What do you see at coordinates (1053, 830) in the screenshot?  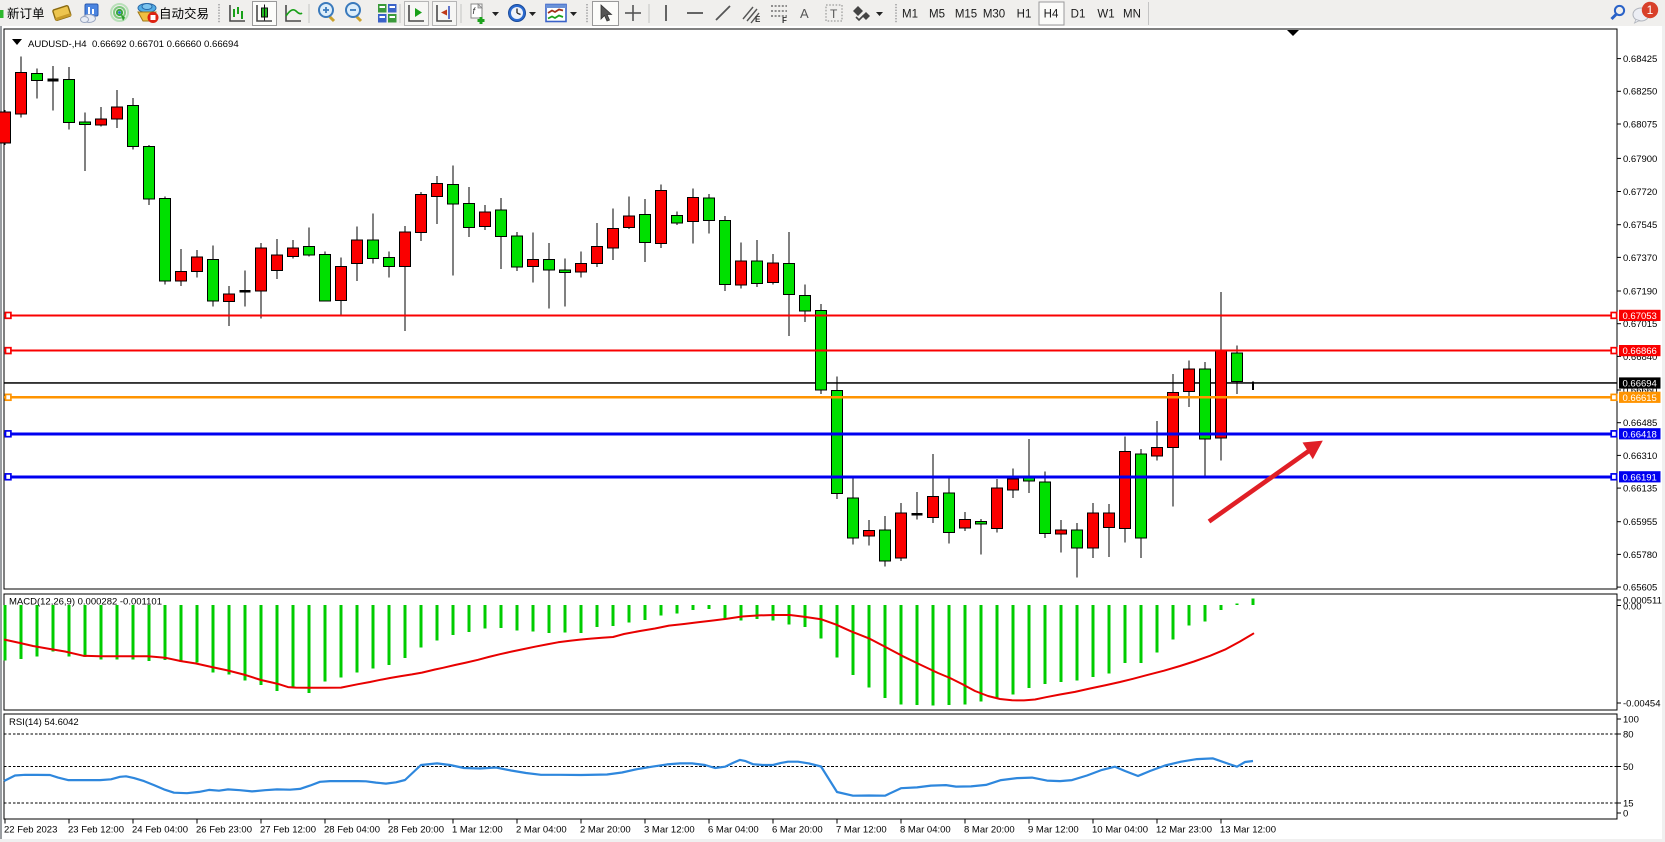 I see `svg-text: 9 Mar 12:00` at bounding box center [1053, 830].